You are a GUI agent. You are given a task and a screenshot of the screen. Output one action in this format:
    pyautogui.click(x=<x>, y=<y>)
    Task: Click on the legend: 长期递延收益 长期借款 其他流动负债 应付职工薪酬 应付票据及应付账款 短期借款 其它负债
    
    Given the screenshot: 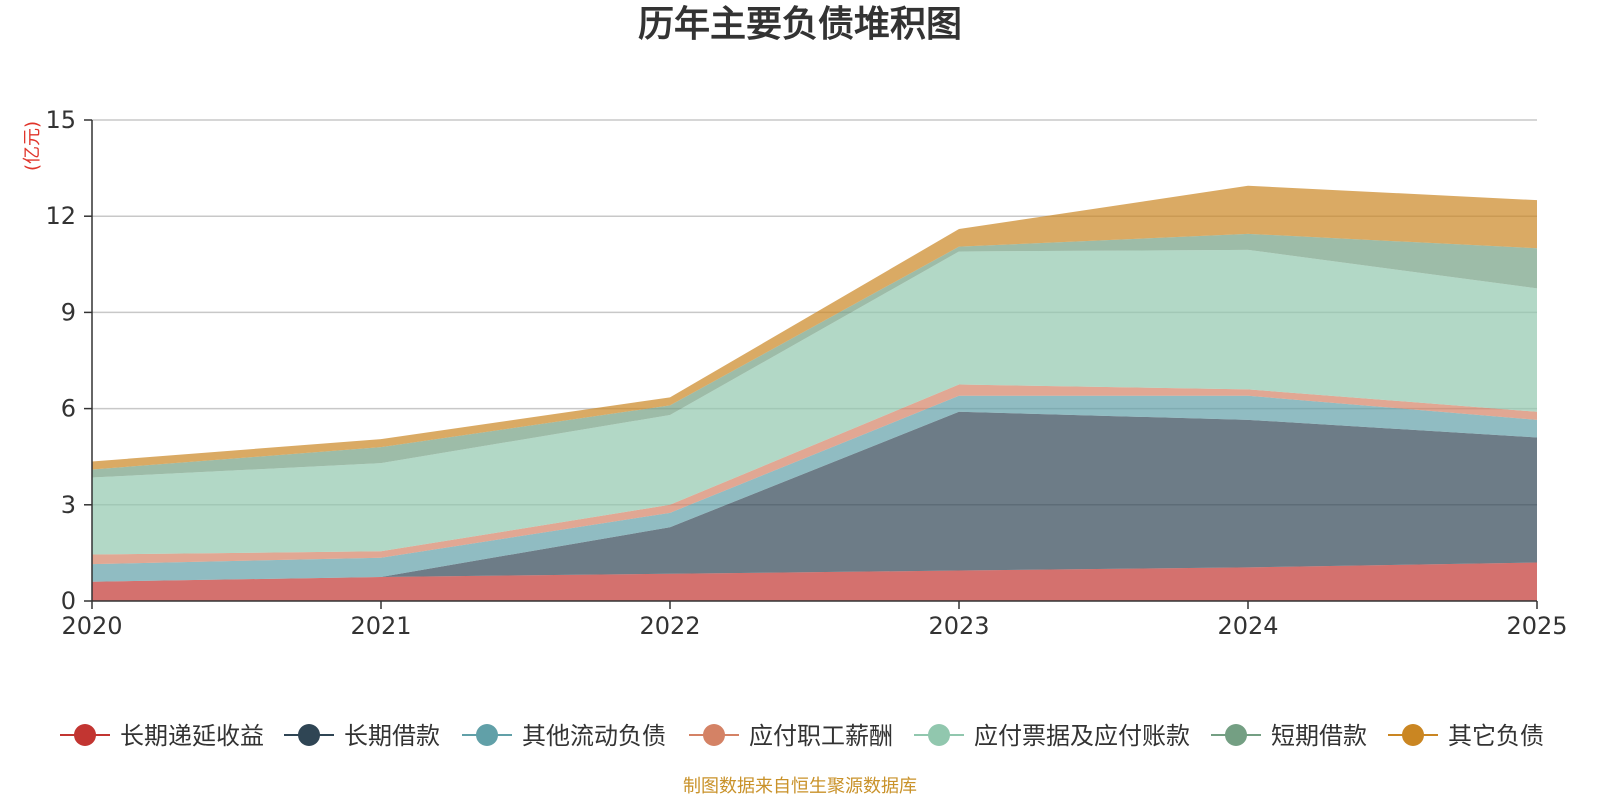 What is the action you would take?
    pyautogui.click(x=802, y=736)
    